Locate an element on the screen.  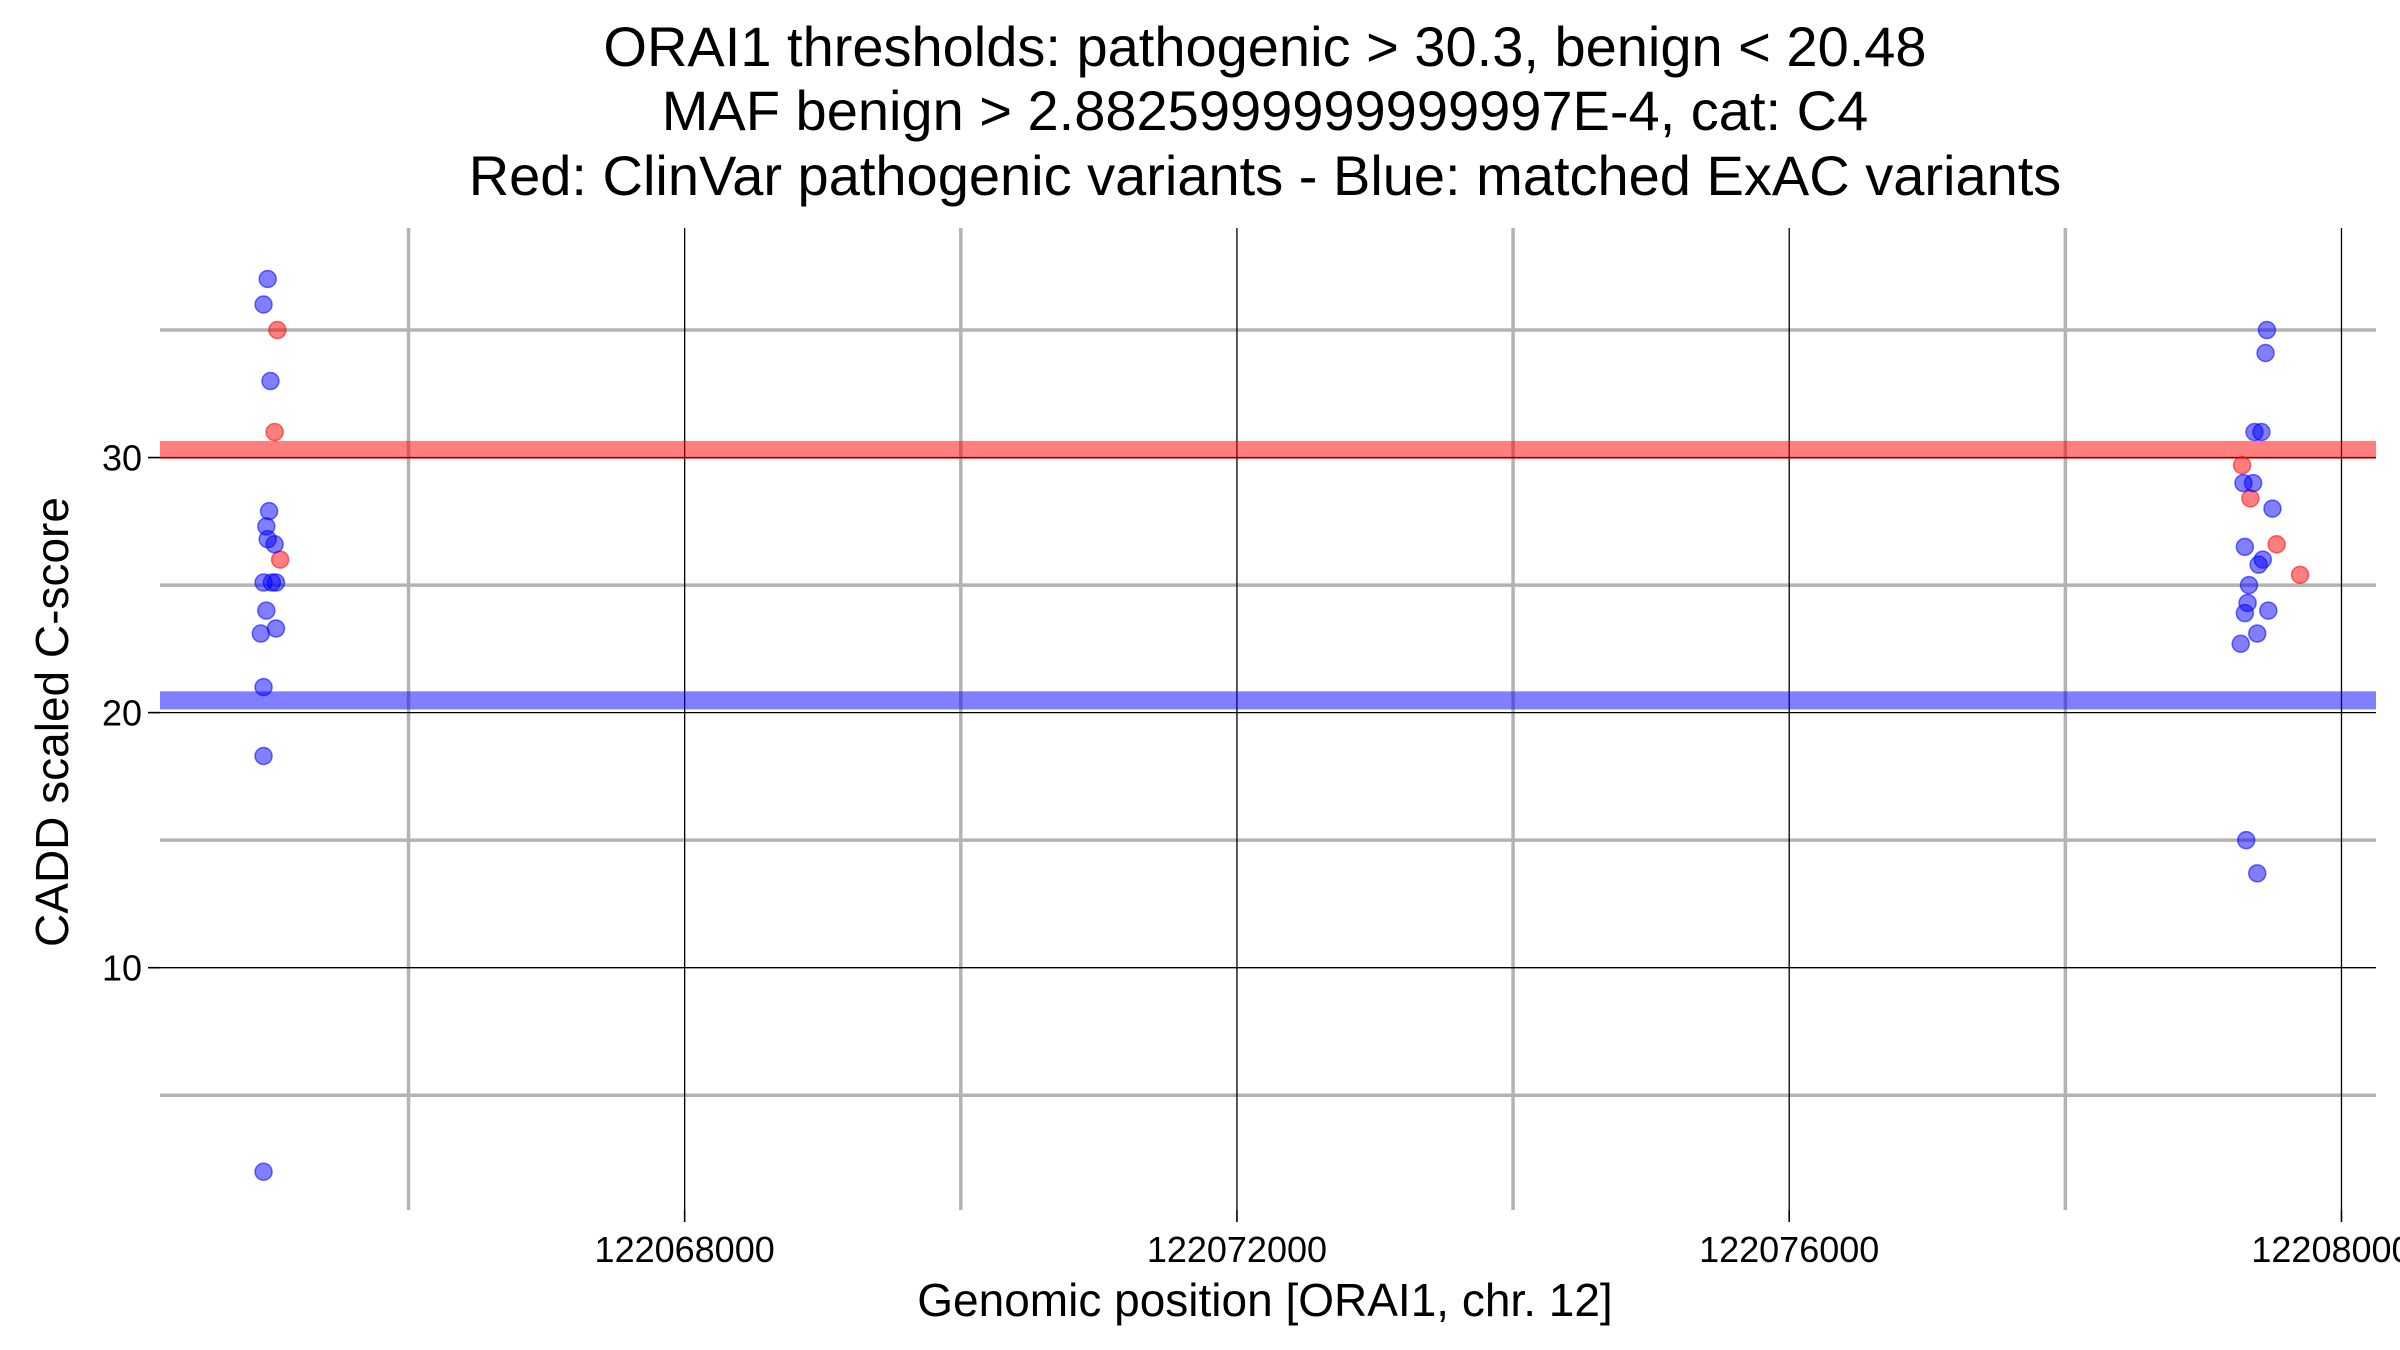
x-tick-label: 122072000 is located at coordinates (1237, 1249).